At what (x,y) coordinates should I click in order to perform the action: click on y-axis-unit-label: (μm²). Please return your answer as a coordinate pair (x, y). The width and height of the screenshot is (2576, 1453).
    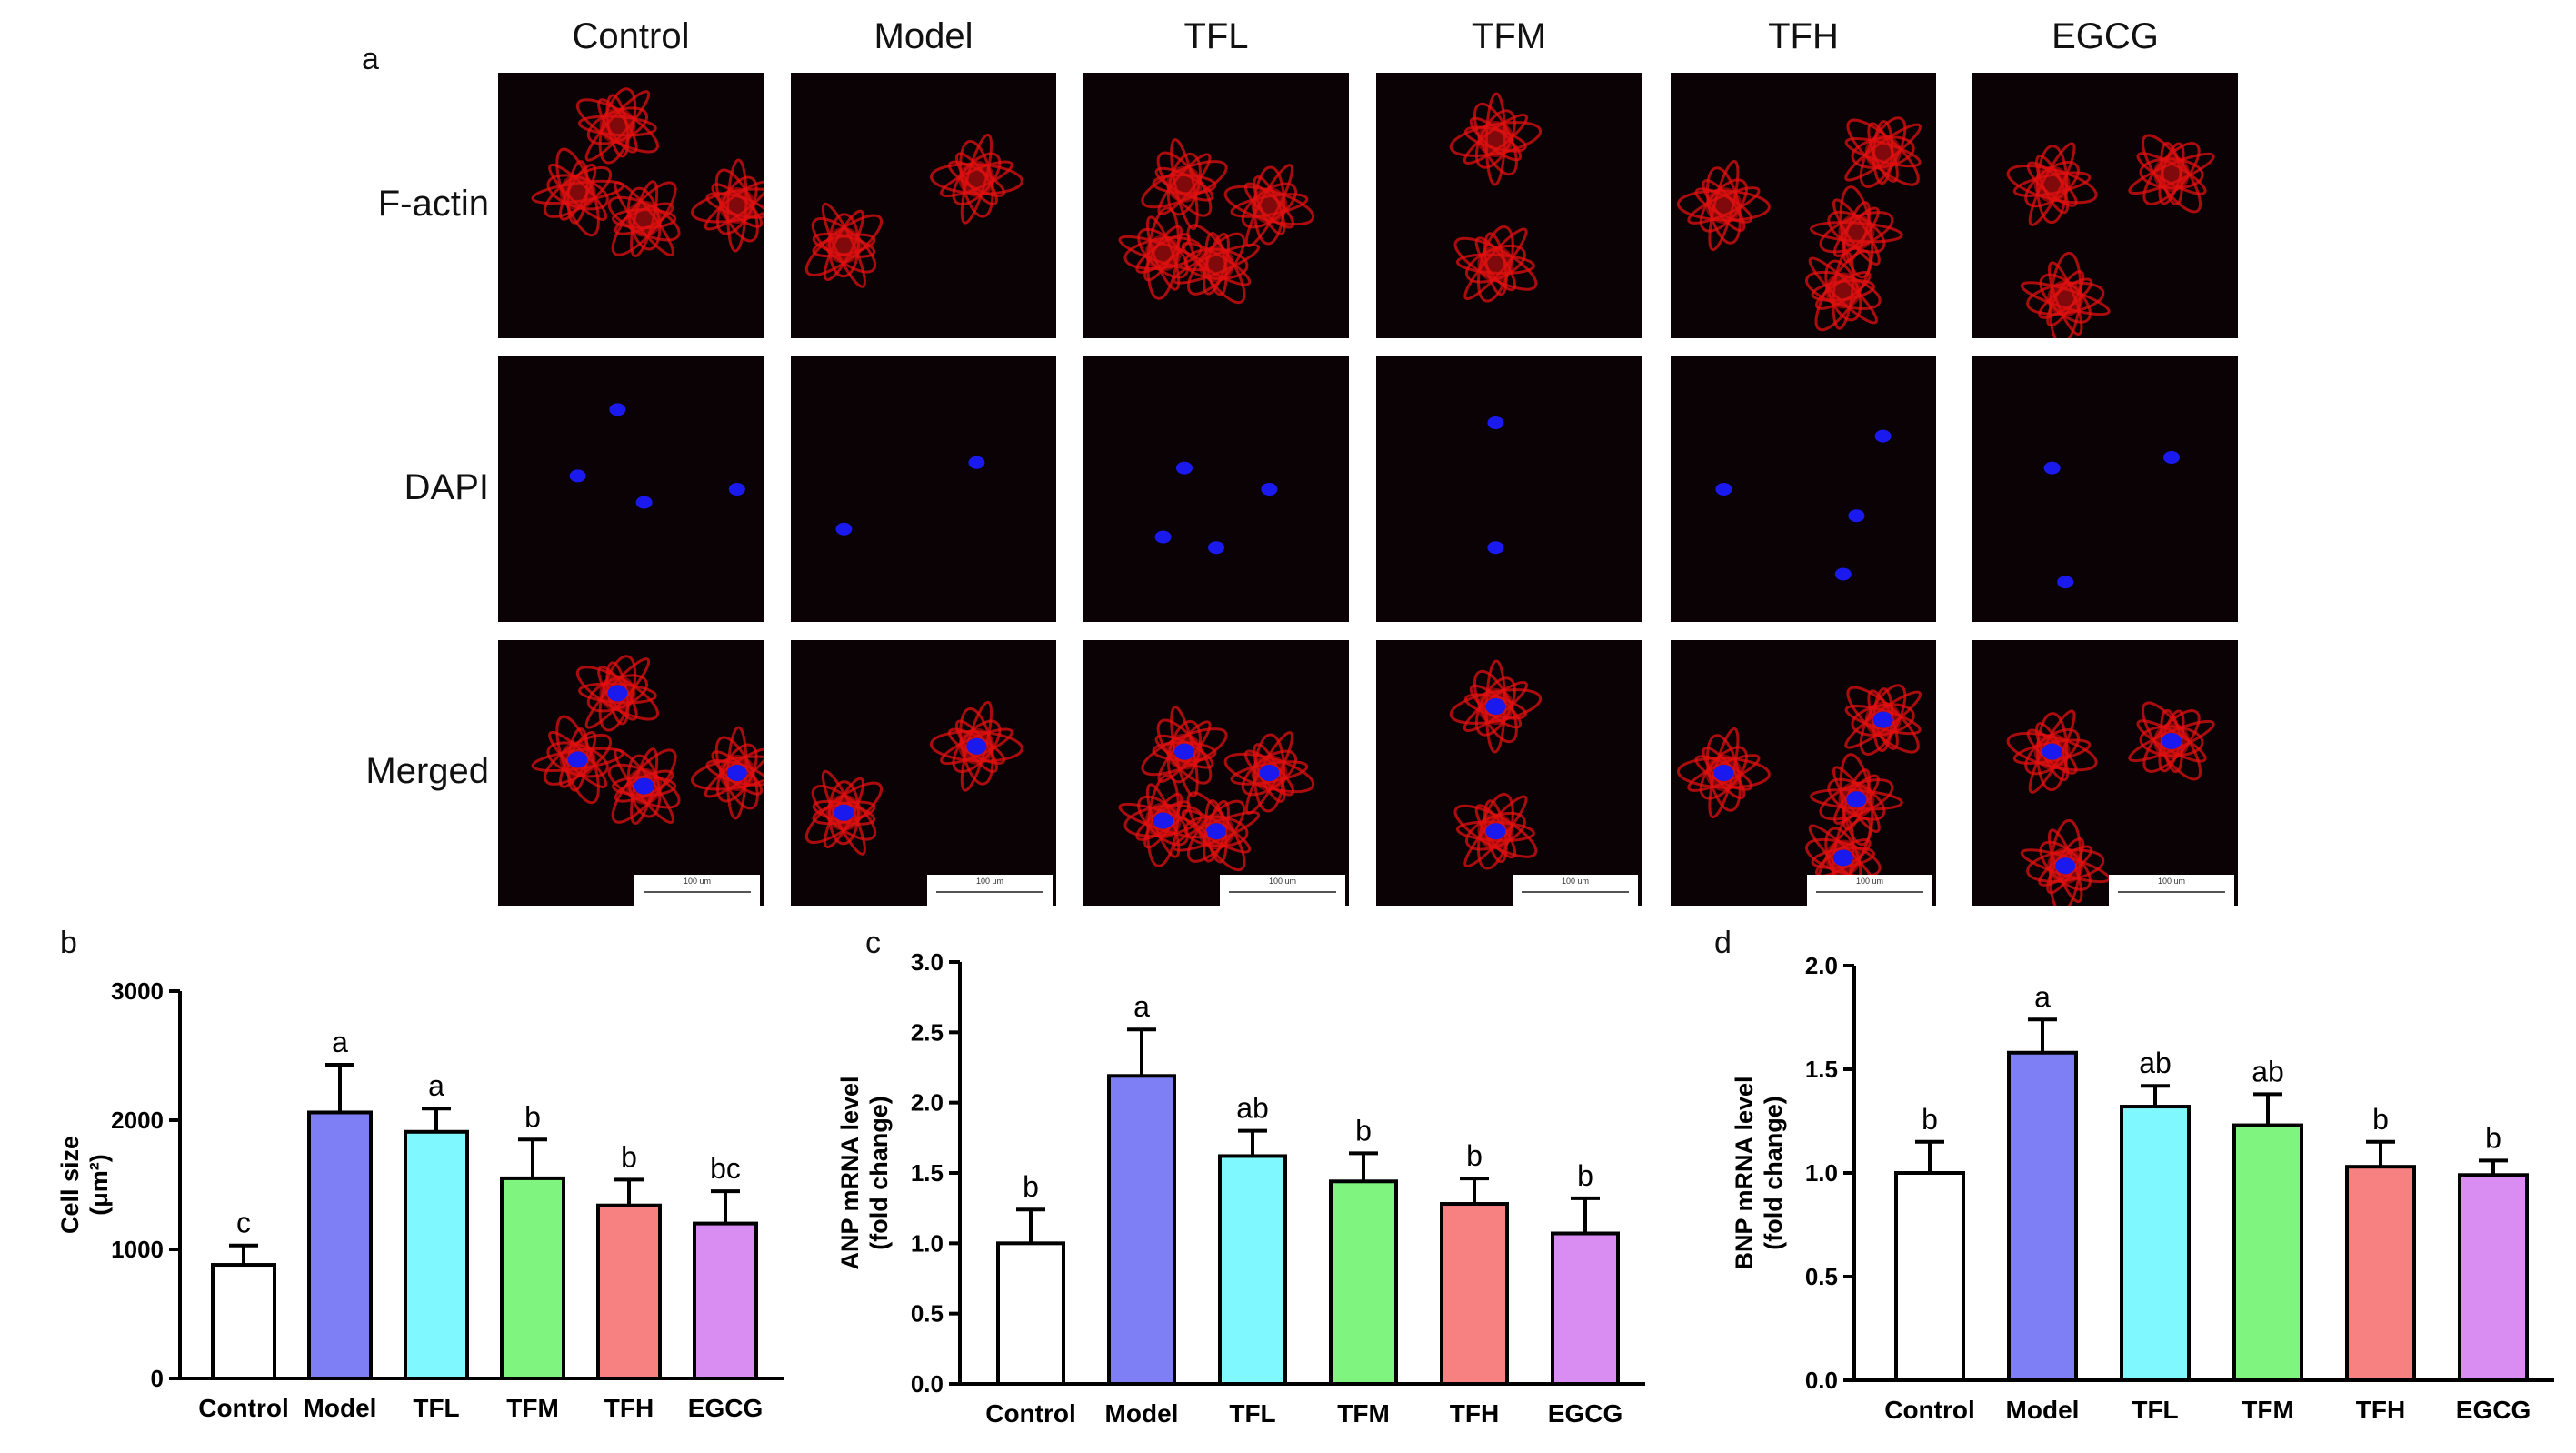
    Looking at the image, I should click on (99, 1185).